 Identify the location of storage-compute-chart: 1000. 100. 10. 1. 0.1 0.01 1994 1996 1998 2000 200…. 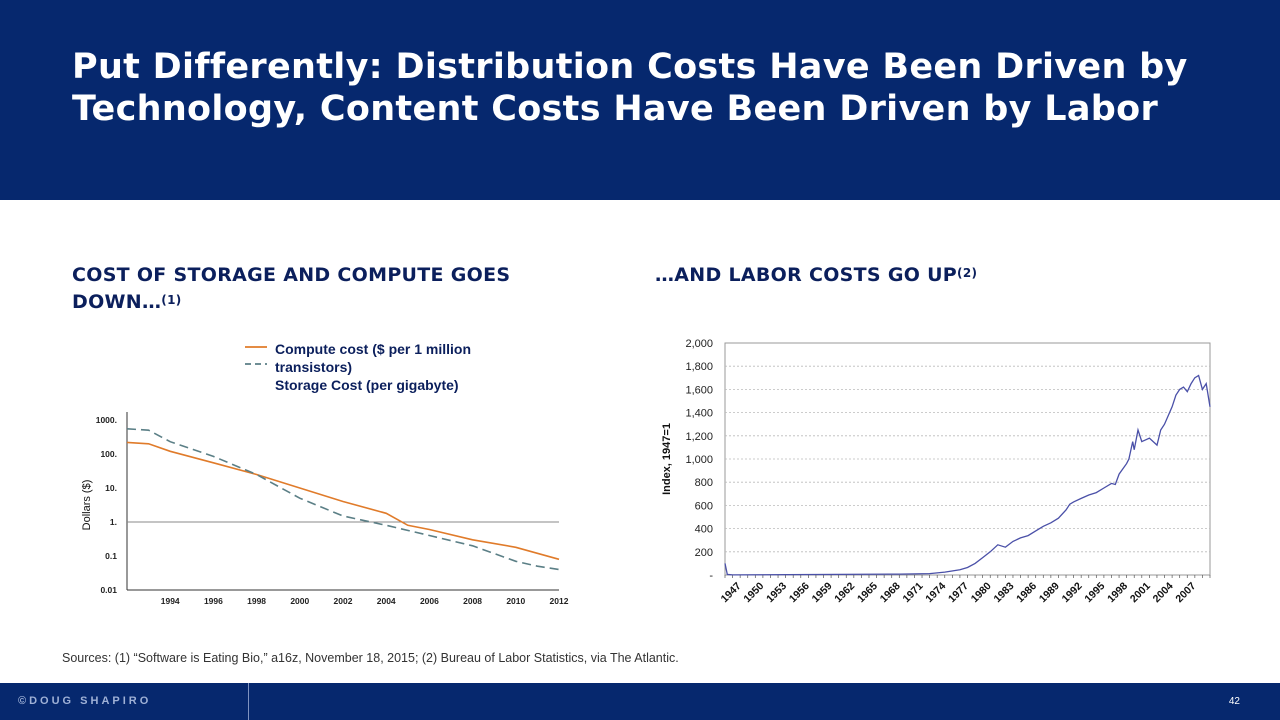
(325, 509).